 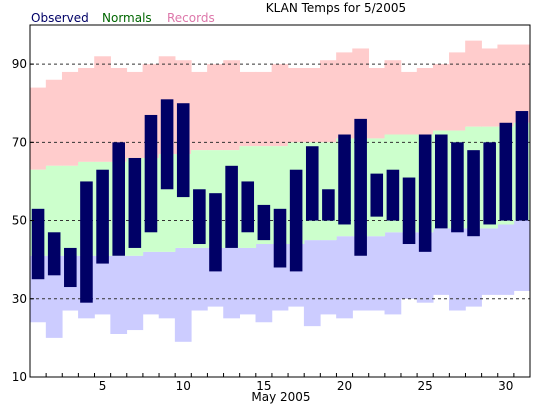 I want to click on x-axis: 5 10 15 20 25 30, so click(x=280, y=383).